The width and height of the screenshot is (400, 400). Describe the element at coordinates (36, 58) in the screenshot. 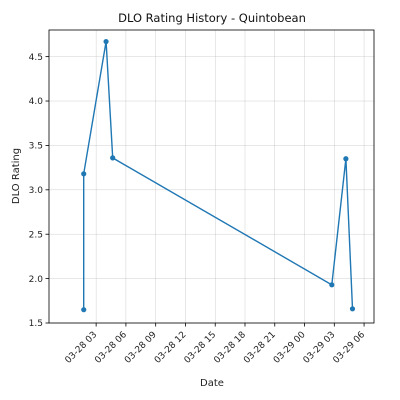

I see `y-tick-label: 4.5` at that location.